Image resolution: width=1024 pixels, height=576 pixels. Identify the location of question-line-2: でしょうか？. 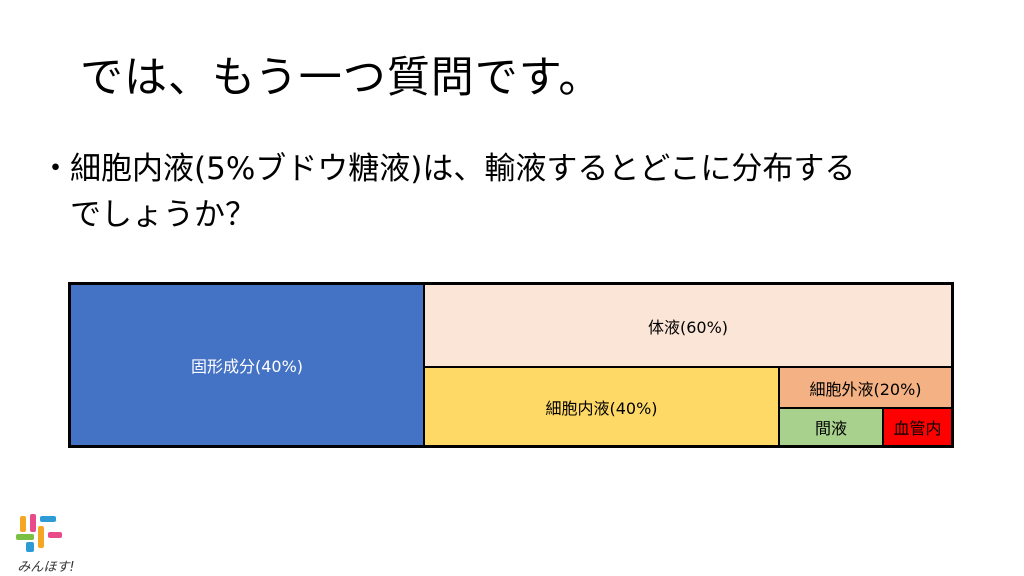
(163, 215).